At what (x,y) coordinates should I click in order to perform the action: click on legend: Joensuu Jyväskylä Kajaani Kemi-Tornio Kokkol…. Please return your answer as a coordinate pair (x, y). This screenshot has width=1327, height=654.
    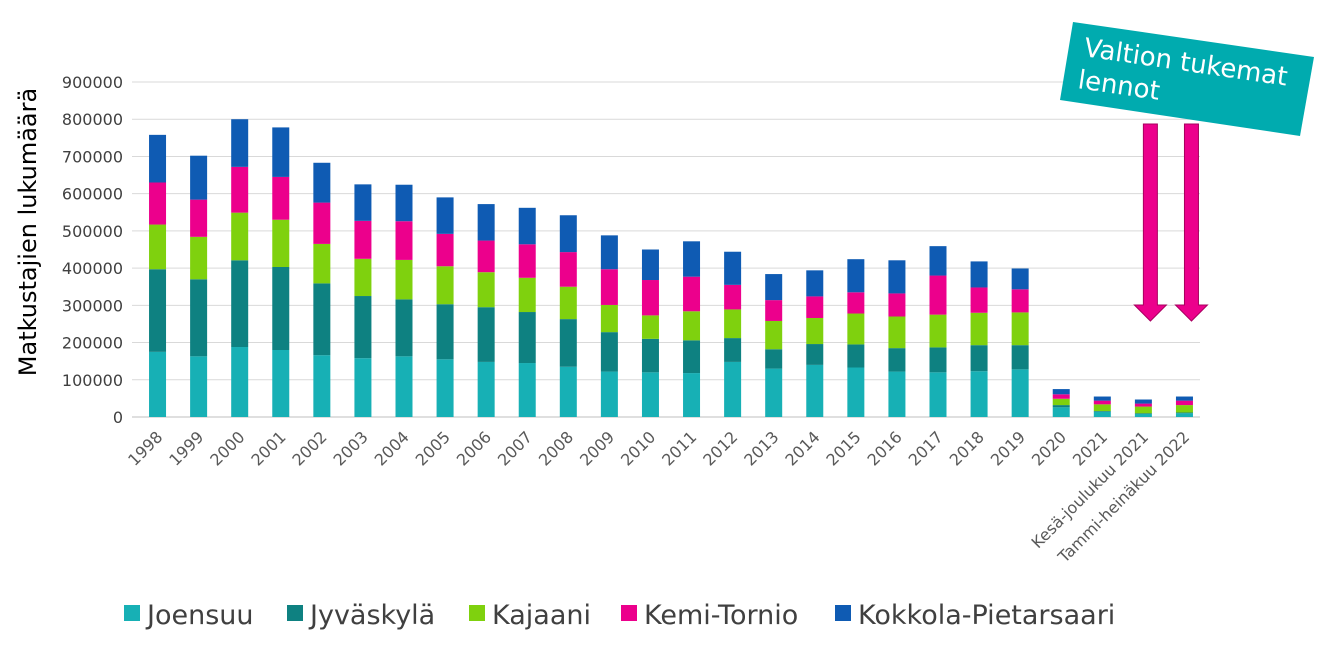
    Looking at the image, I should click on (619, 615).